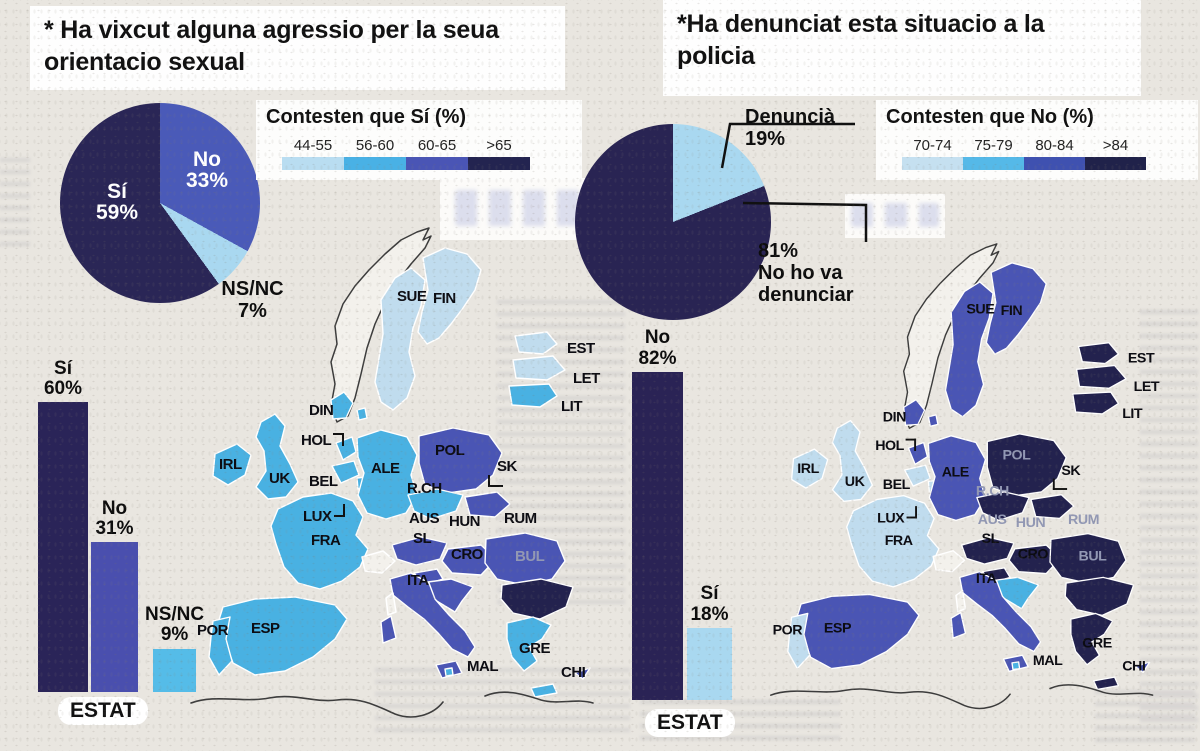 The width and height of the screenshot is (1200, 751). What do you see at coordinates (422, 538) in the screenshot?
I see `map-label-sl: SL` at bounding box center [422, 538].